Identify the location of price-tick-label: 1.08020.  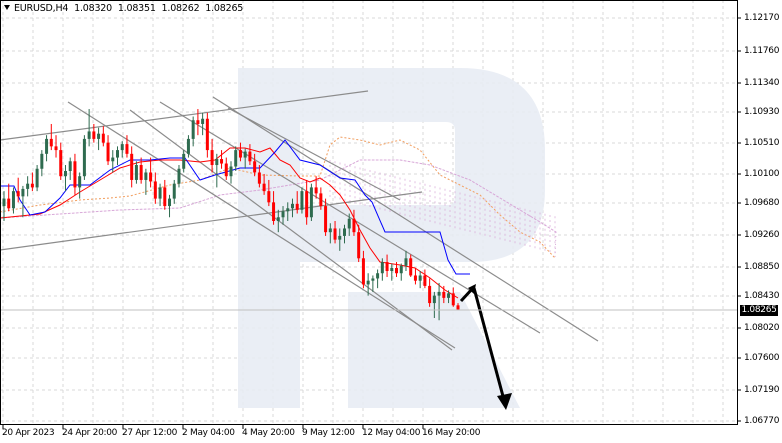
(762, 328).